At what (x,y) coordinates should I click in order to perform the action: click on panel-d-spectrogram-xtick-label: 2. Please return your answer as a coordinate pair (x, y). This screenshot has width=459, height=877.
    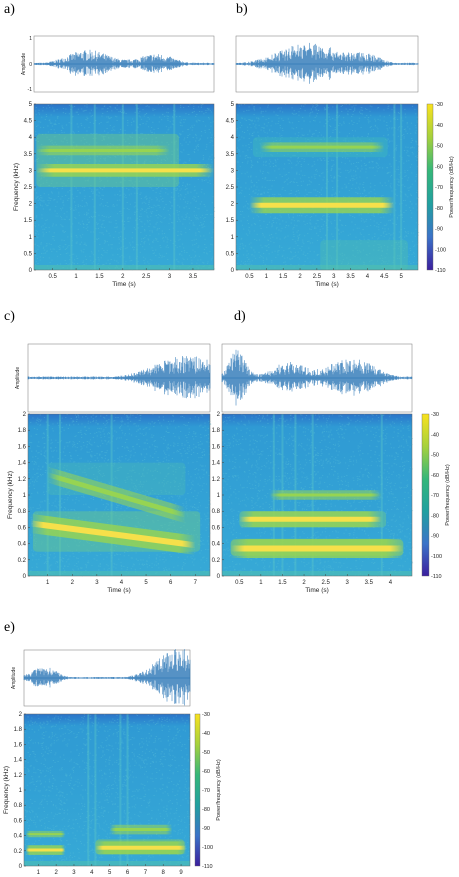
    Looking at the image, I should click on (304, 583).